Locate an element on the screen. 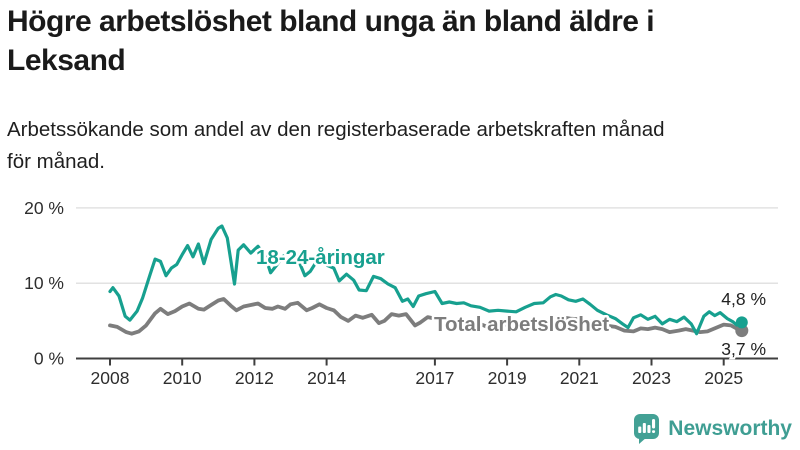 The image size is (800, 450). y-tick-label: 10 % is located at coordinates (44, 283).